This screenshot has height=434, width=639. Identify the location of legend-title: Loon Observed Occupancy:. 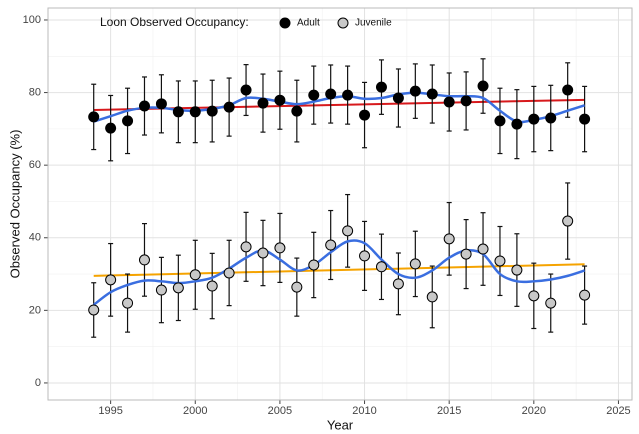
(174, 22).